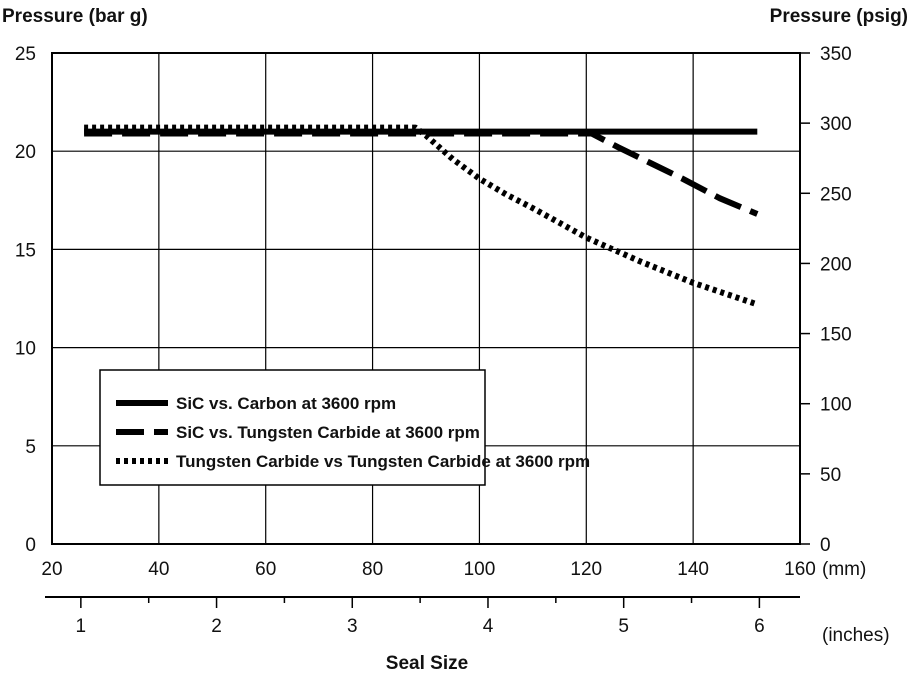  What do you see at coordinates (25, 300) in the screenshot?
I see `y-axis-left: 0 5 10 15 20 25` at bounding box center [25, 300].